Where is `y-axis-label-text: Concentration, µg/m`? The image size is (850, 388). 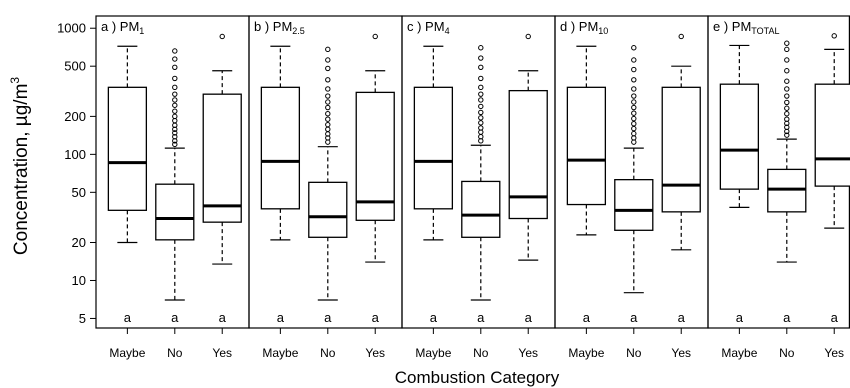
y-axis-label-text: Concentration, µg/m is located at coordinates (21, 169).